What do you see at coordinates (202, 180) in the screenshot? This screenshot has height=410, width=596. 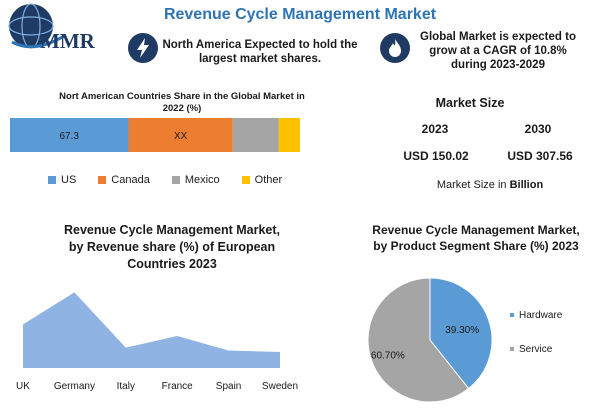 I see `legend-label: Mexico` at bounding box center [202, 180].